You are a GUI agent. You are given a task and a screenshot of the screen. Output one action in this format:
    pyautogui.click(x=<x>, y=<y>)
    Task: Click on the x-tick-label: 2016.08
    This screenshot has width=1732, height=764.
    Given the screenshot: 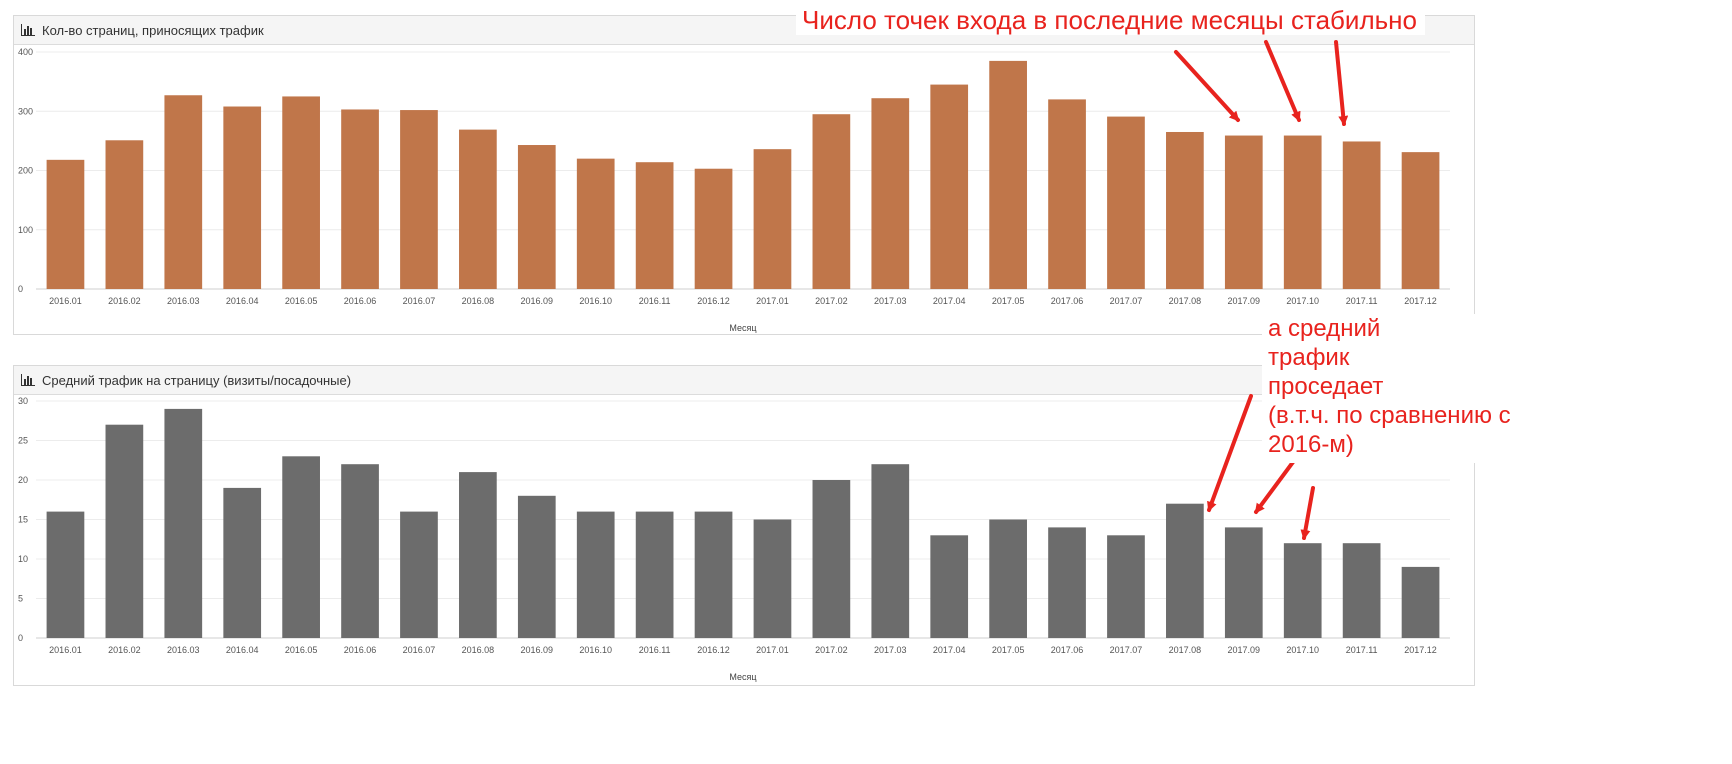 What is the action you would take?
    pyautogui.click(x=478, y=650)
    